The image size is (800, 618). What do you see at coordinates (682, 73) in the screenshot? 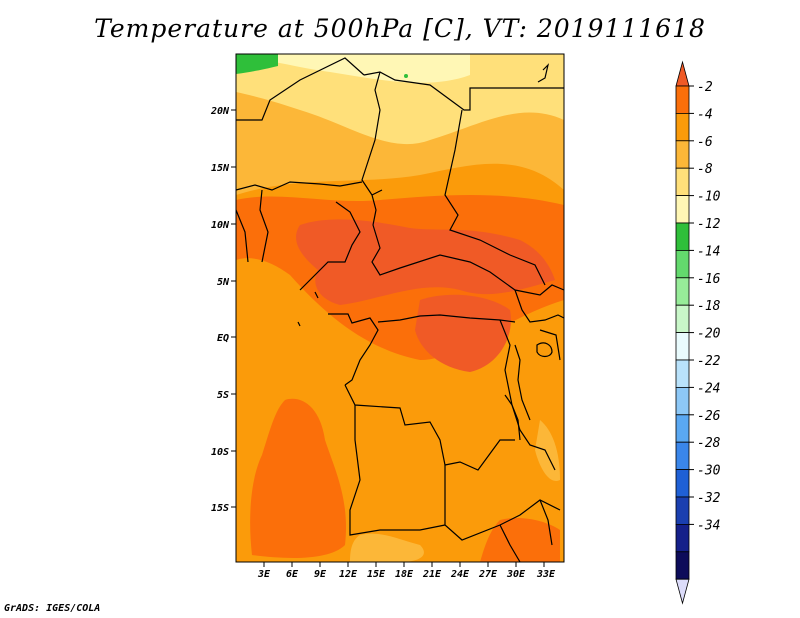
I see `colorbar-arrow-top` at bounding box center [682, 73].